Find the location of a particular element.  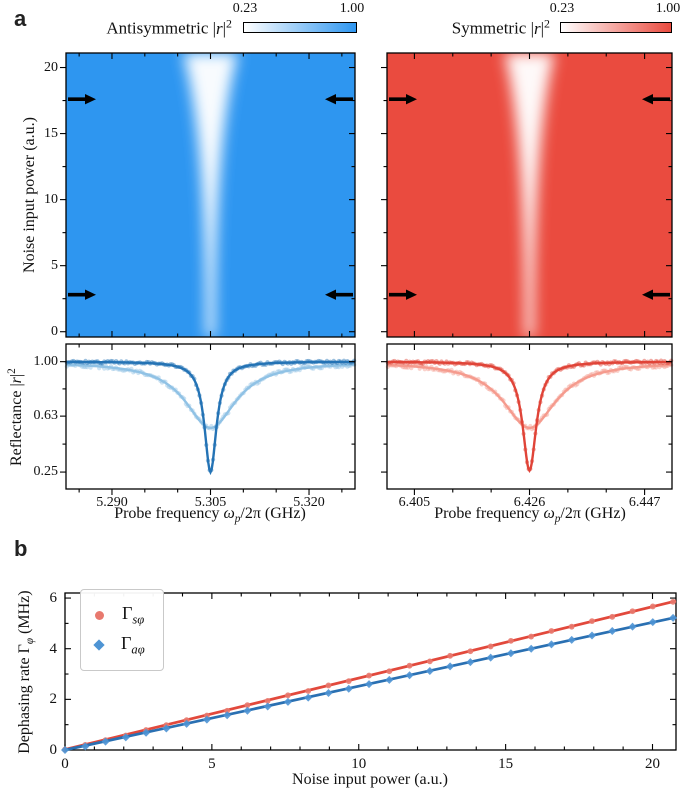

tick-label: 6 is located at coordinates (53, 598).